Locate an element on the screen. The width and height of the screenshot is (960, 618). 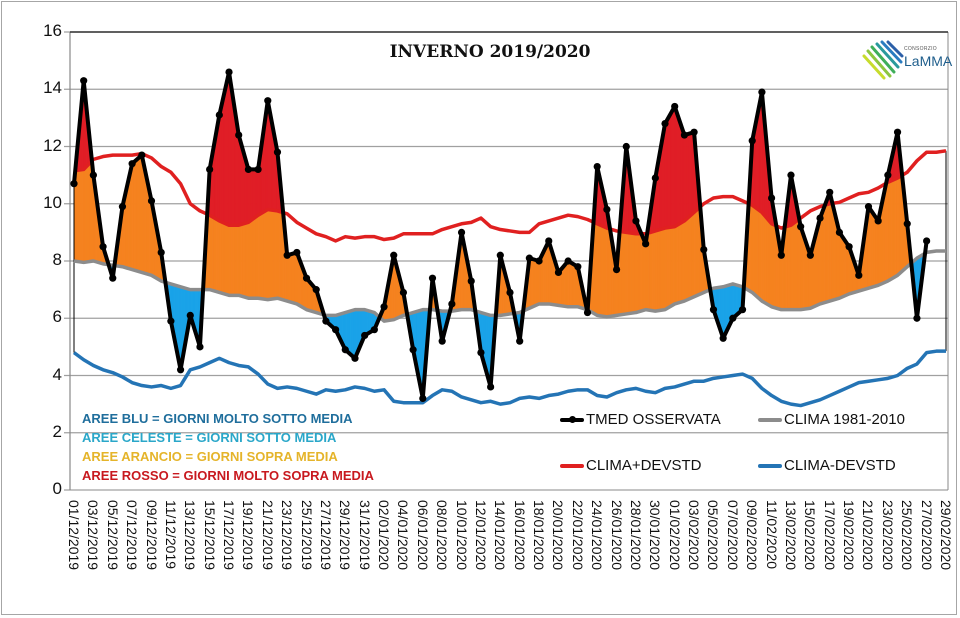
y-tick-label: 4 is located at coordinates (57, 374).